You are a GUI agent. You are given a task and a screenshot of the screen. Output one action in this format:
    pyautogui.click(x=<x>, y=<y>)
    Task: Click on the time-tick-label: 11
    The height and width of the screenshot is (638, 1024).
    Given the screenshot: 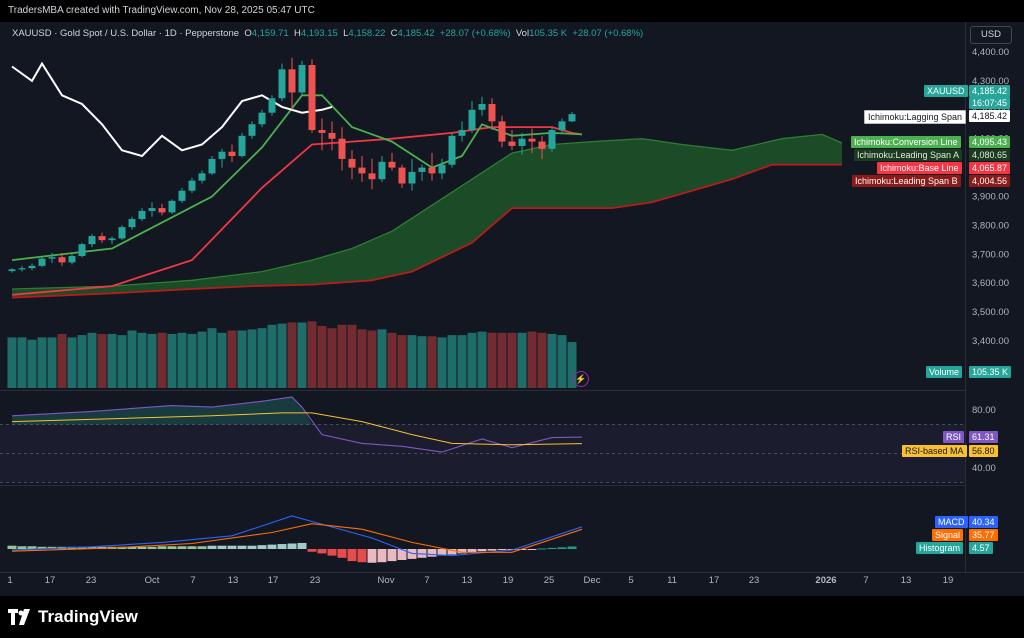 What is the action you would take?
    pyautogui.click(x=672, y=580)
    